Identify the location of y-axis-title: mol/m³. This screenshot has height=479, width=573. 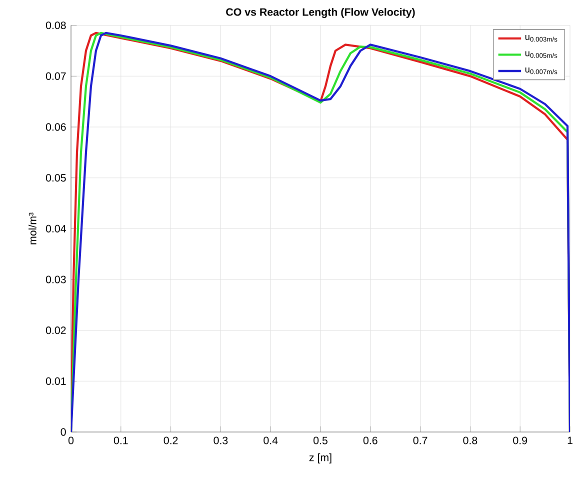
(32, 228).